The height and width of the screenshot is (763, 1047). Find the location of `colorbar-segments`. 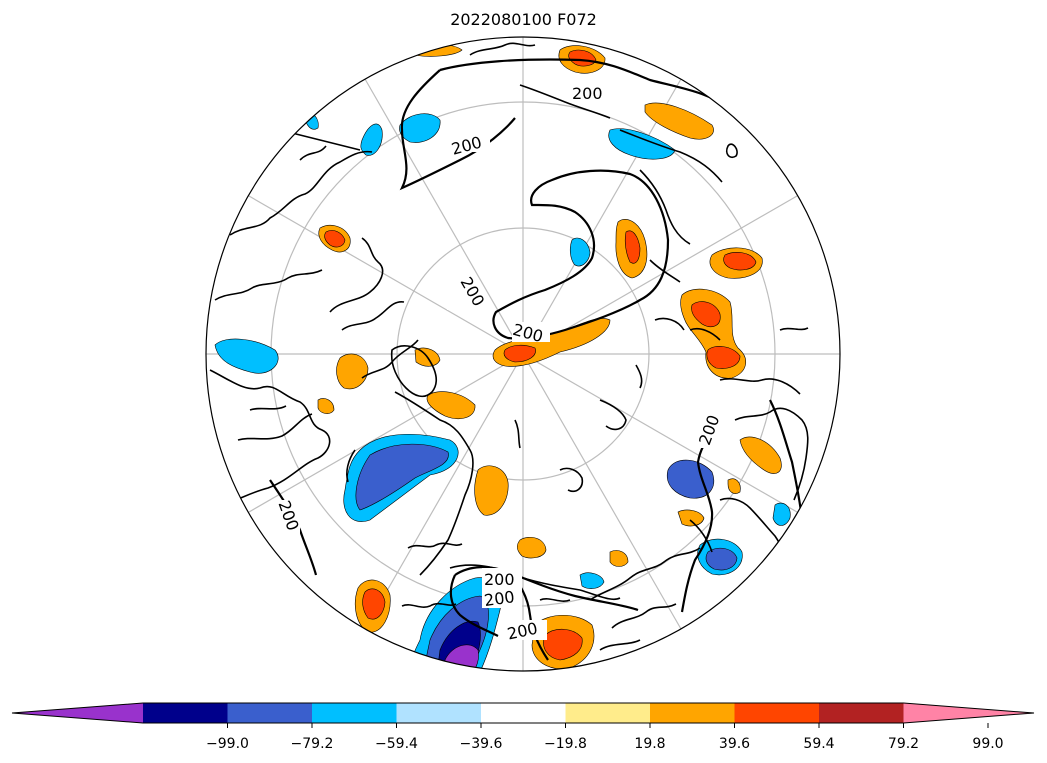

colorbar-segments is located at coordinates (523, 713).